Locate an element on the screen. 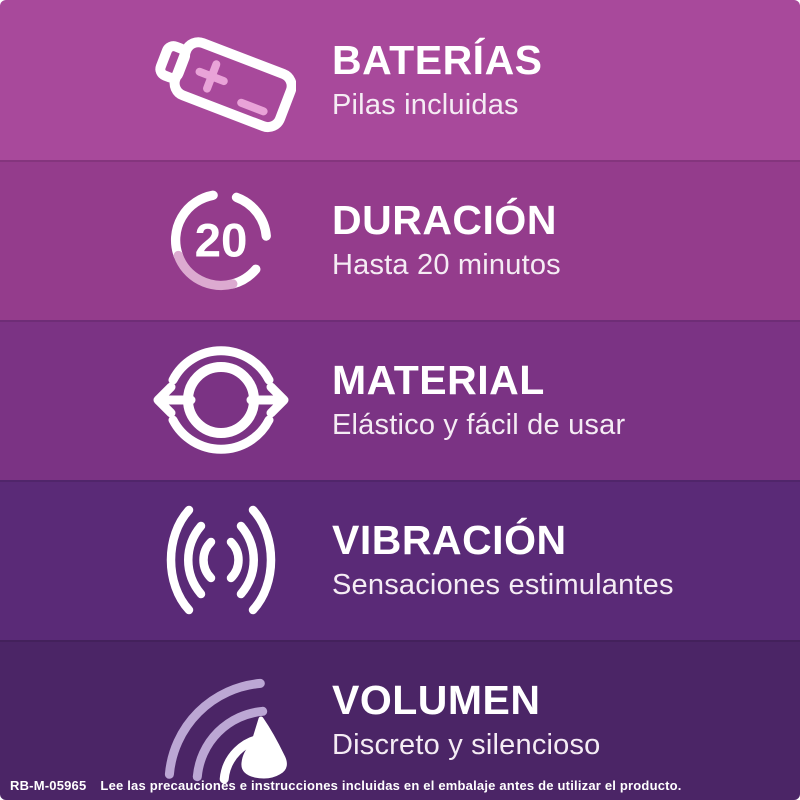 This screenshot has width=800, height=800. product-code: RB-M-05965 is located at coordinates (48, 785).